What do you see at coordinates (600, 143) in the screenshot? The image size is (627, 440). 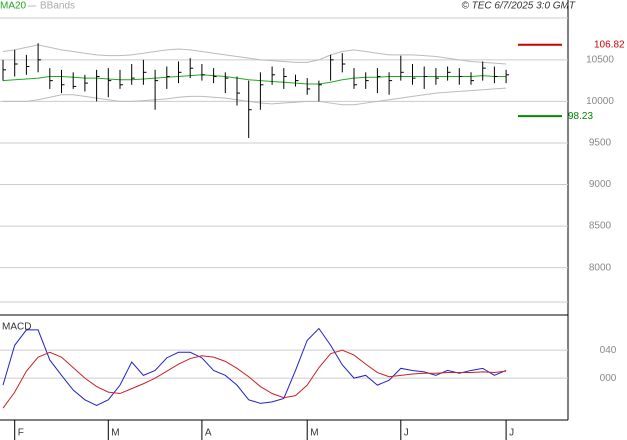 I see `y-tick-label: 9500` at bounding box center [600, 143].